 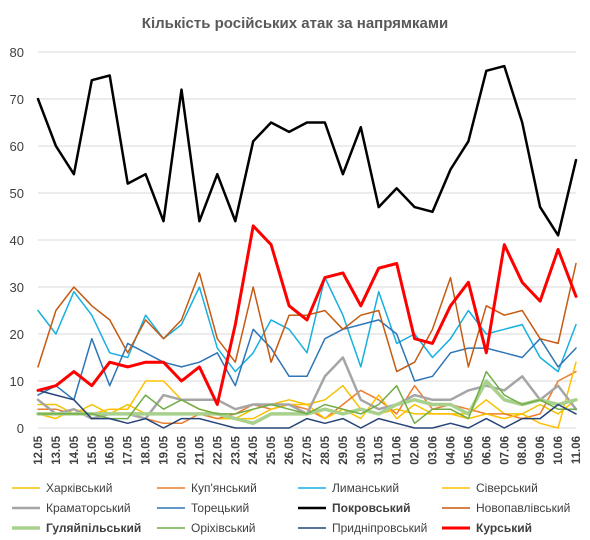 I want to click on legend-label: Краматорський, so click(x=88, y=508).